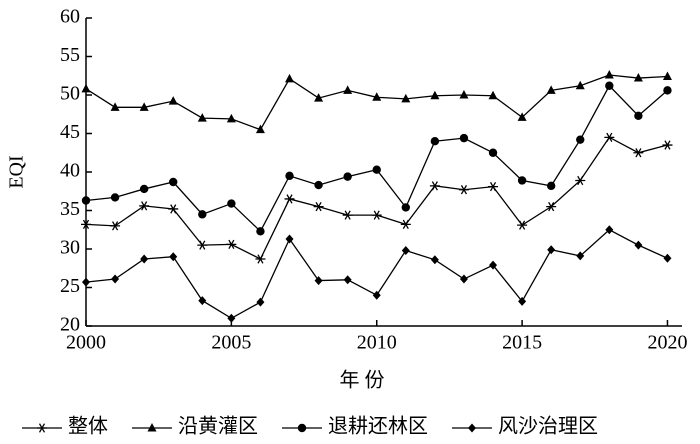 This screenshot has width=700, height=444. What do you see at coordinates (88, 426) in the screenshot?
I see `legend-label: 整体` at bounding box center [88, 426].